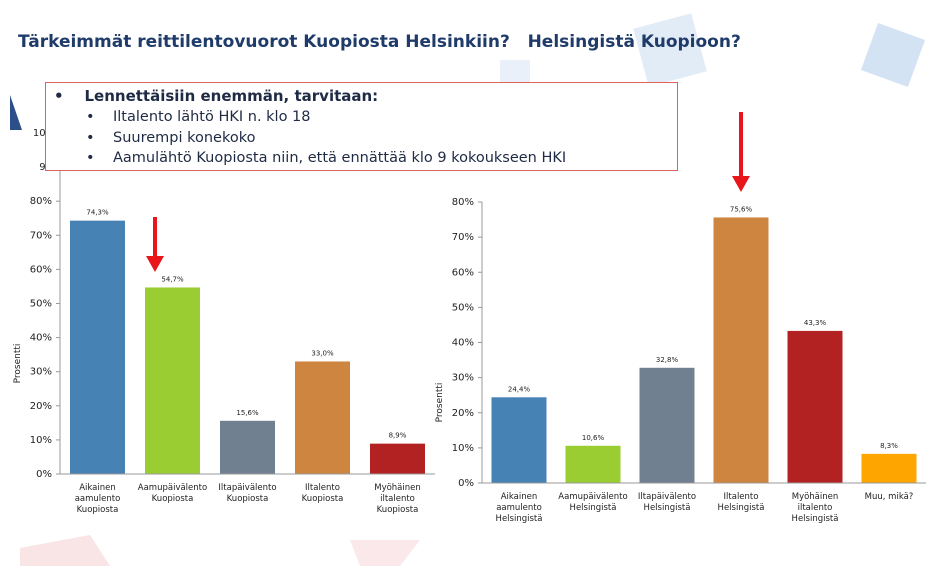 The width and height of the screenshot is (948, 566). I want to click on y-tick-label: 100, so click(42, 133).